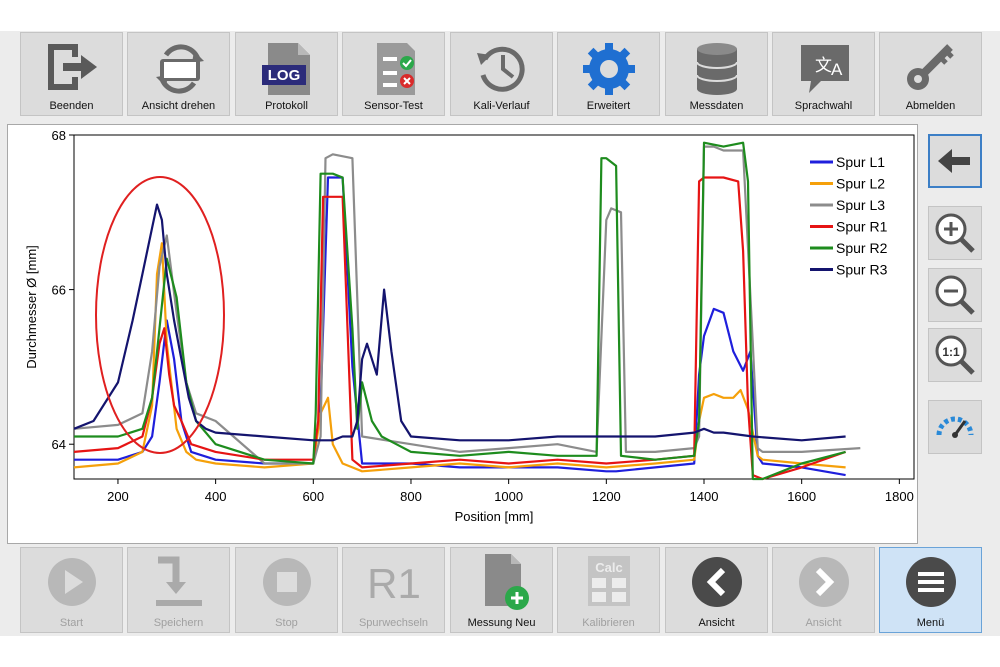  What do you see at coordinates (501, 106) in the screenshot?
I see `calibration-history-button-label: Kali-Verlauf` at bounding box center [501, 106].